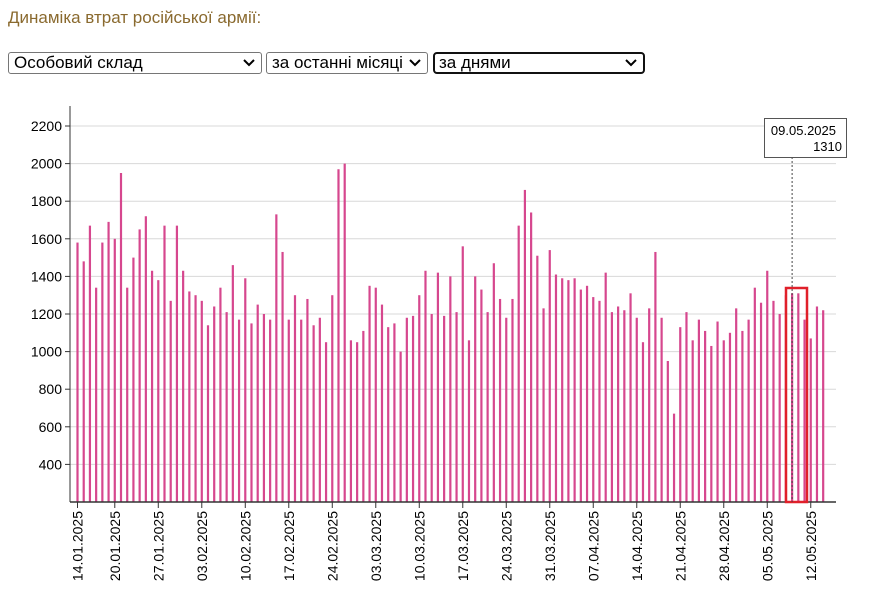 The image size is (877, 591). Describe the element at coordinates (46, 276) in the screenshot. I see `y-tick-label: 1400` at that location.